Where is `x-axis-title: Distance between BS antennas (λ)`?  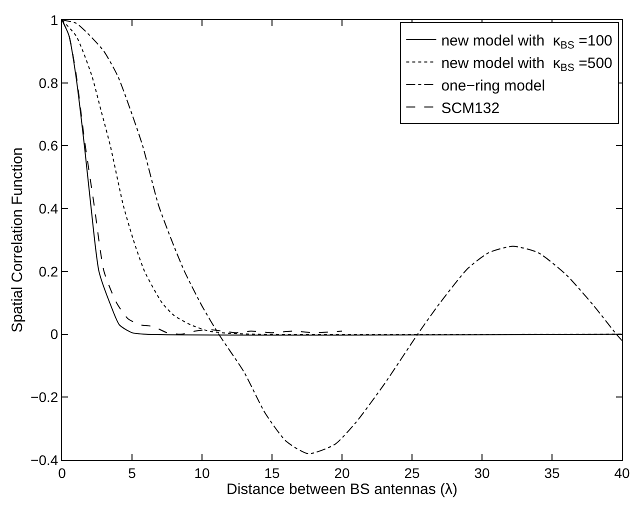
x-axis-title: Distance between BS antennas (λ) is located at coordinates (342, 489).